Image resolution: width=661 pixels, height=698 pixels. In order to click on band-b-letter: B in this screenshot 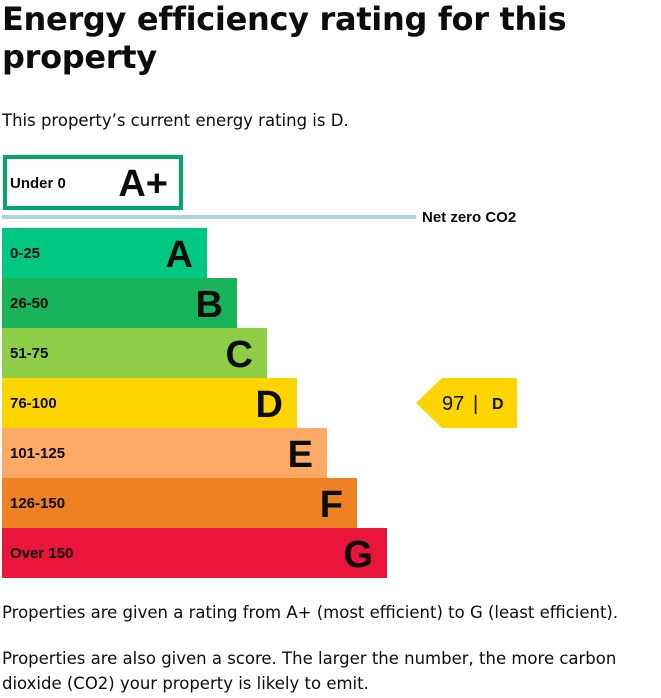, I will do `click(209, 305)`.